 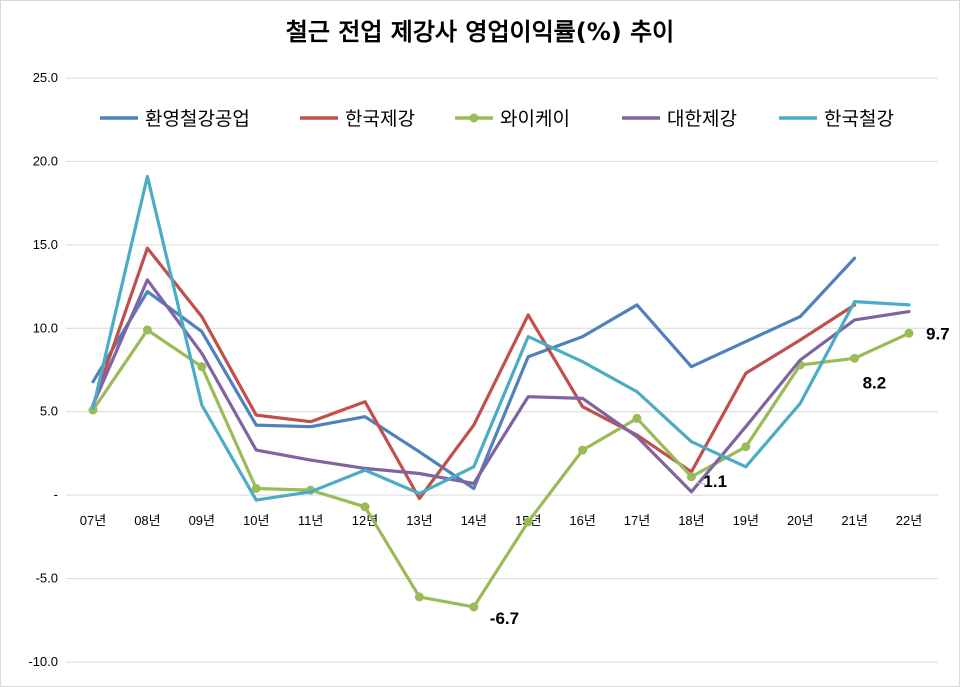 I want to click on legend-label: 한국철강, so click(x=859, y=119).